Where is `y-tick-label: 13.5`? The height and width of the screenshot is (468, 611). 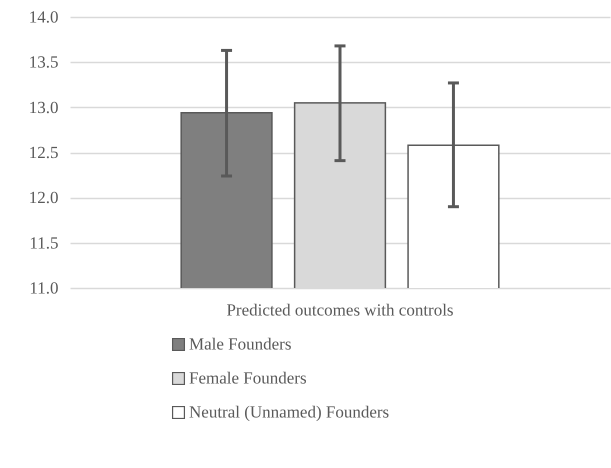
y-tick-label: 13.5 is located at coordinates (43, 62).